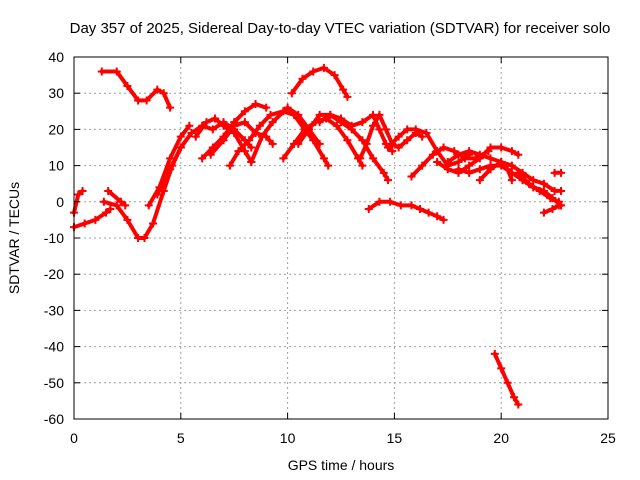 Image resolution: width=640 pixels, height=480 pixels. What do you see at coordinates (56, 129) in the screenshot?
I see `y-tick-label: 20` at bounding box center [56, 129].